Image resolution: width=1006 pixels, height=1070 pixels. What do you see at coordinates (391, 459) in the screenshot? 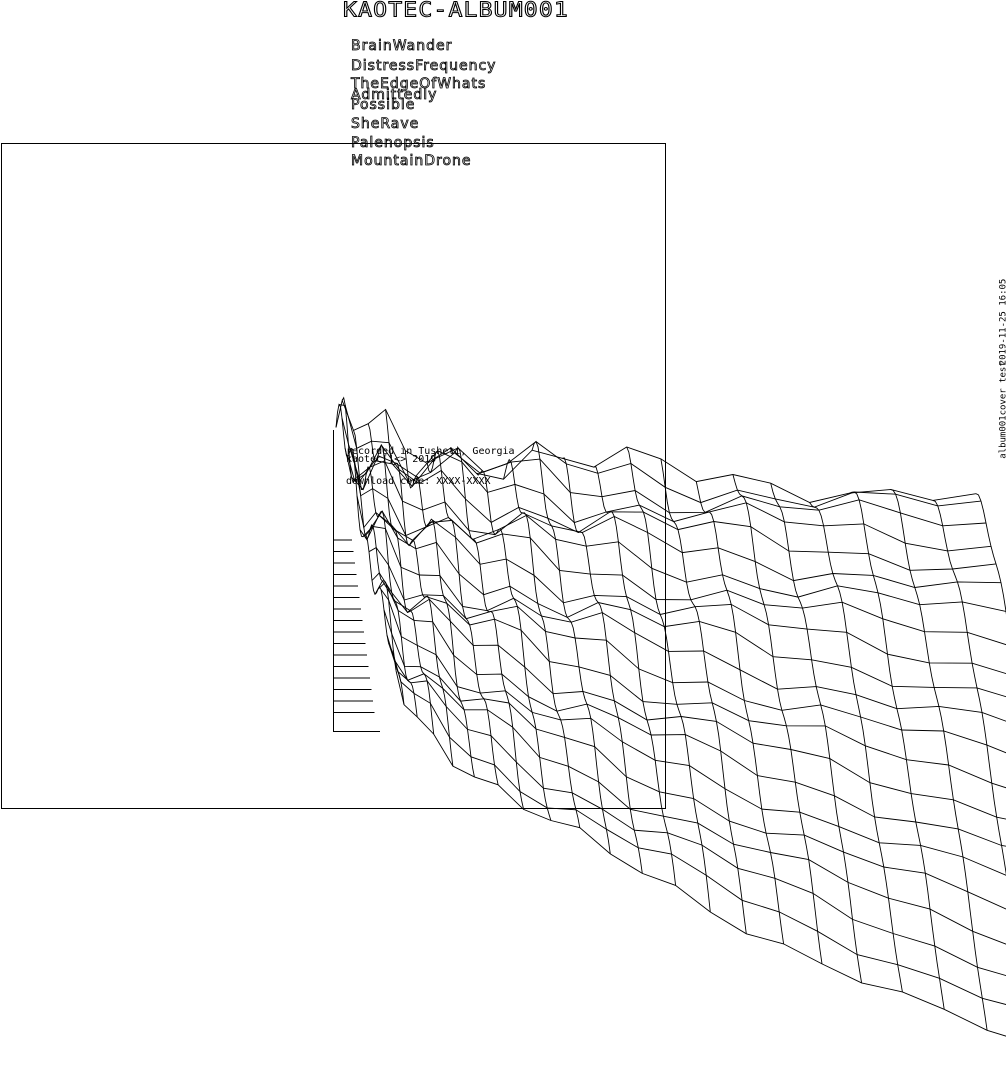
I see `note: kaotec[]<> 2019` at bounding box center [391, 459].